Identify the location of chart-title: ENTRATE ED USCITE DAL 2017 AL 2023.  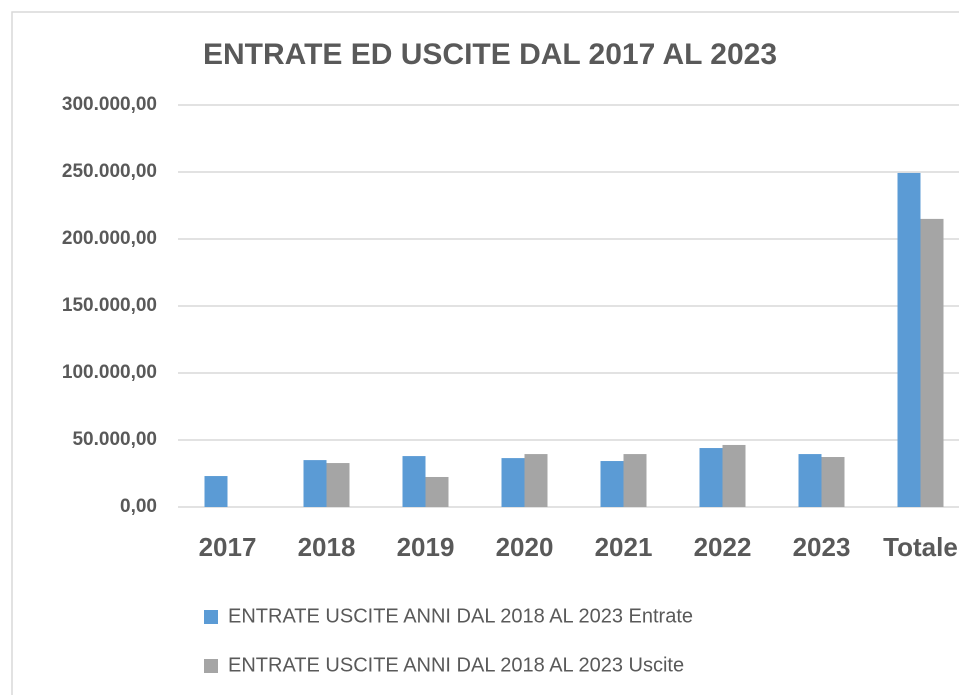
(490, 54).